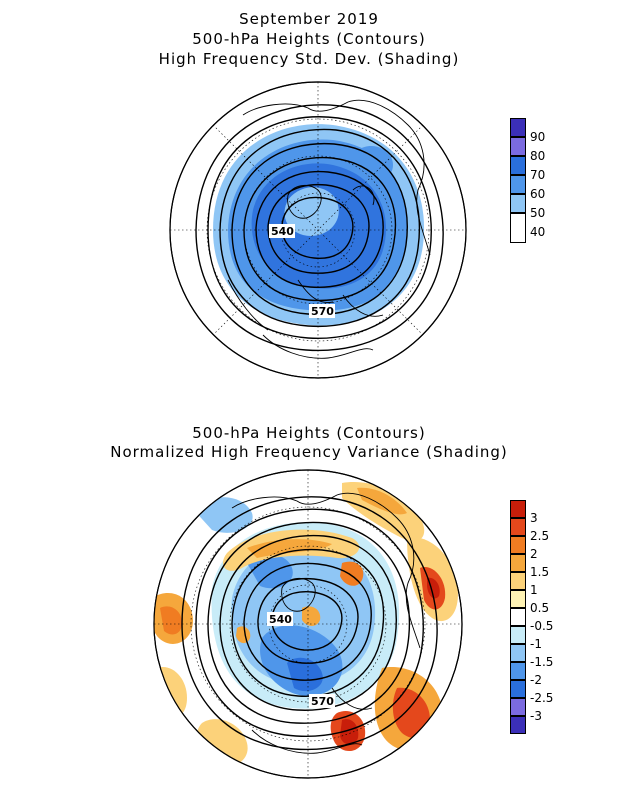 This screenshot has height=800, width=618. What do you see at coordinates (542, 626) in the screenshot?
I see `bottom-legend-label: -0.5` at bounding box center [542, 626].